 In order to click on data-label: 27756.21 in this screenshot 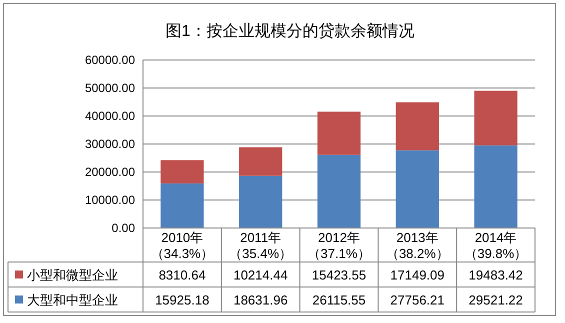, I will do `click(417, 300)`.